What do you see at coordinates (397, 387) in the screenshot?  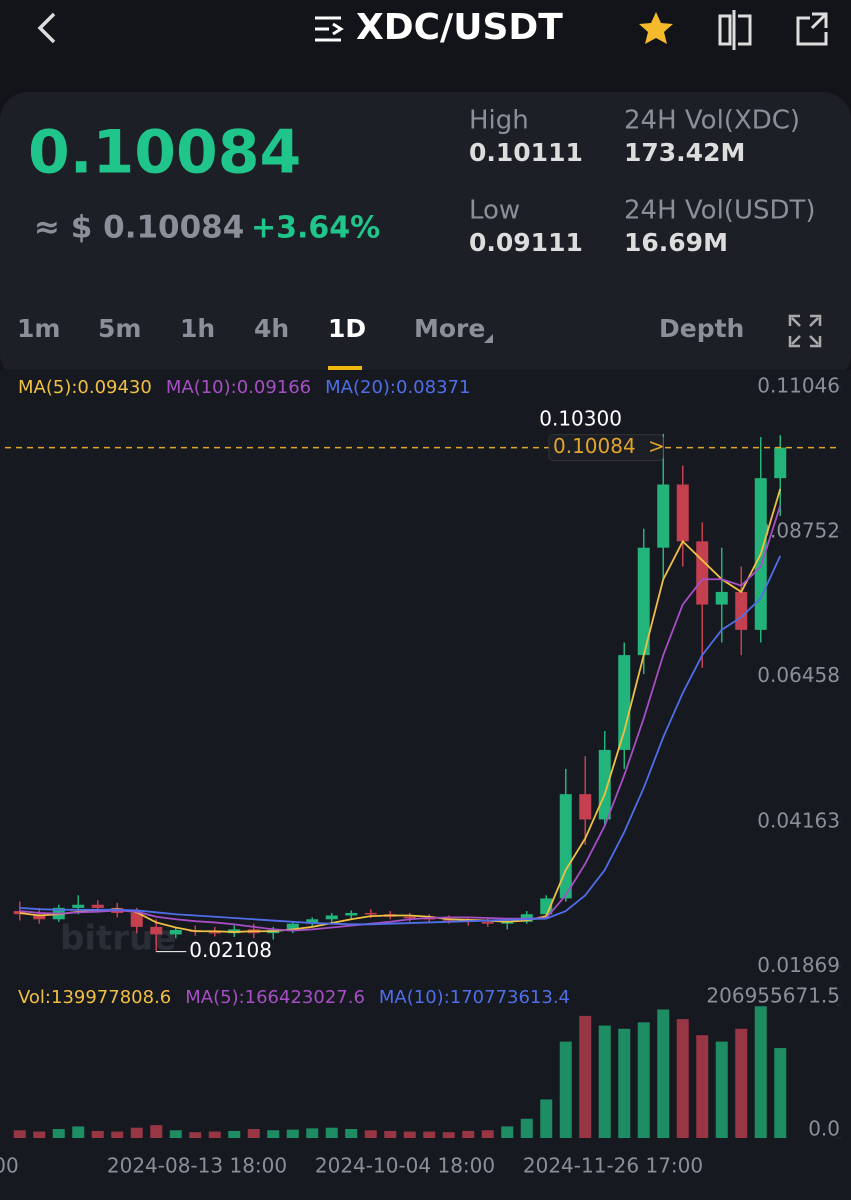 I see `ma-legend: MA(20):0.08371` at bounding box center [397, 387].